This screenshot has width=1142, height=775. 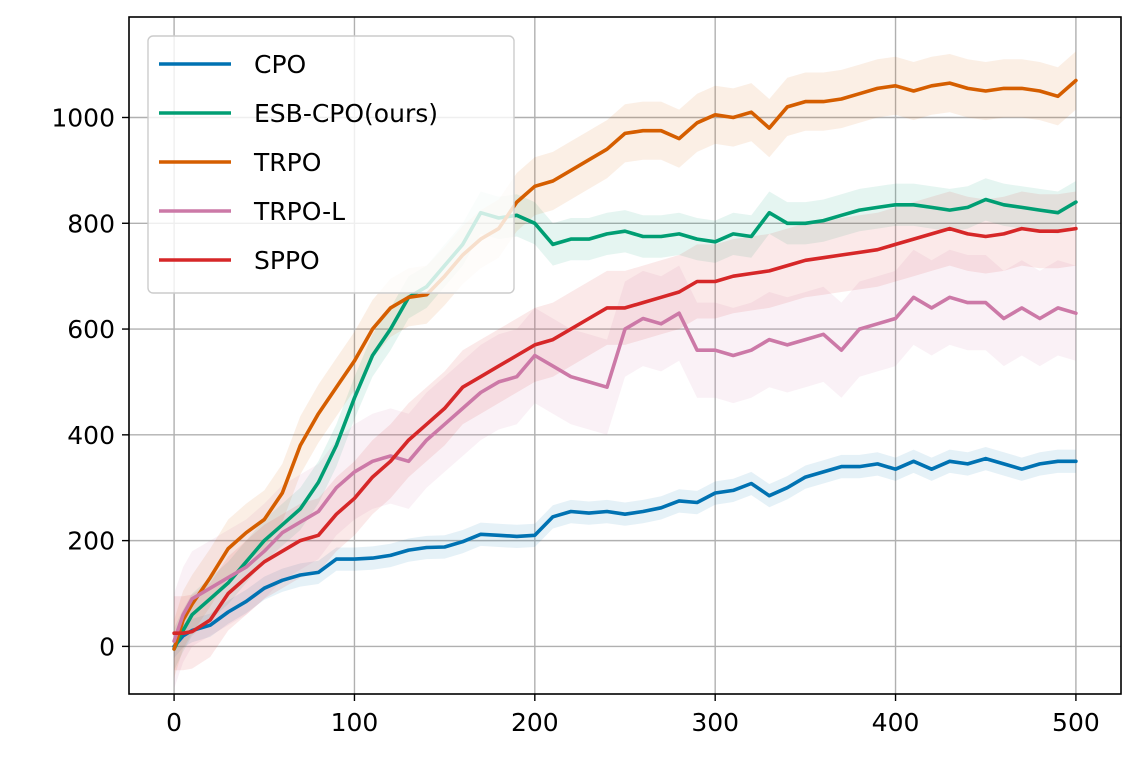 I want to click on legend-label-cpo: CPO, so click(x=280, y=64).